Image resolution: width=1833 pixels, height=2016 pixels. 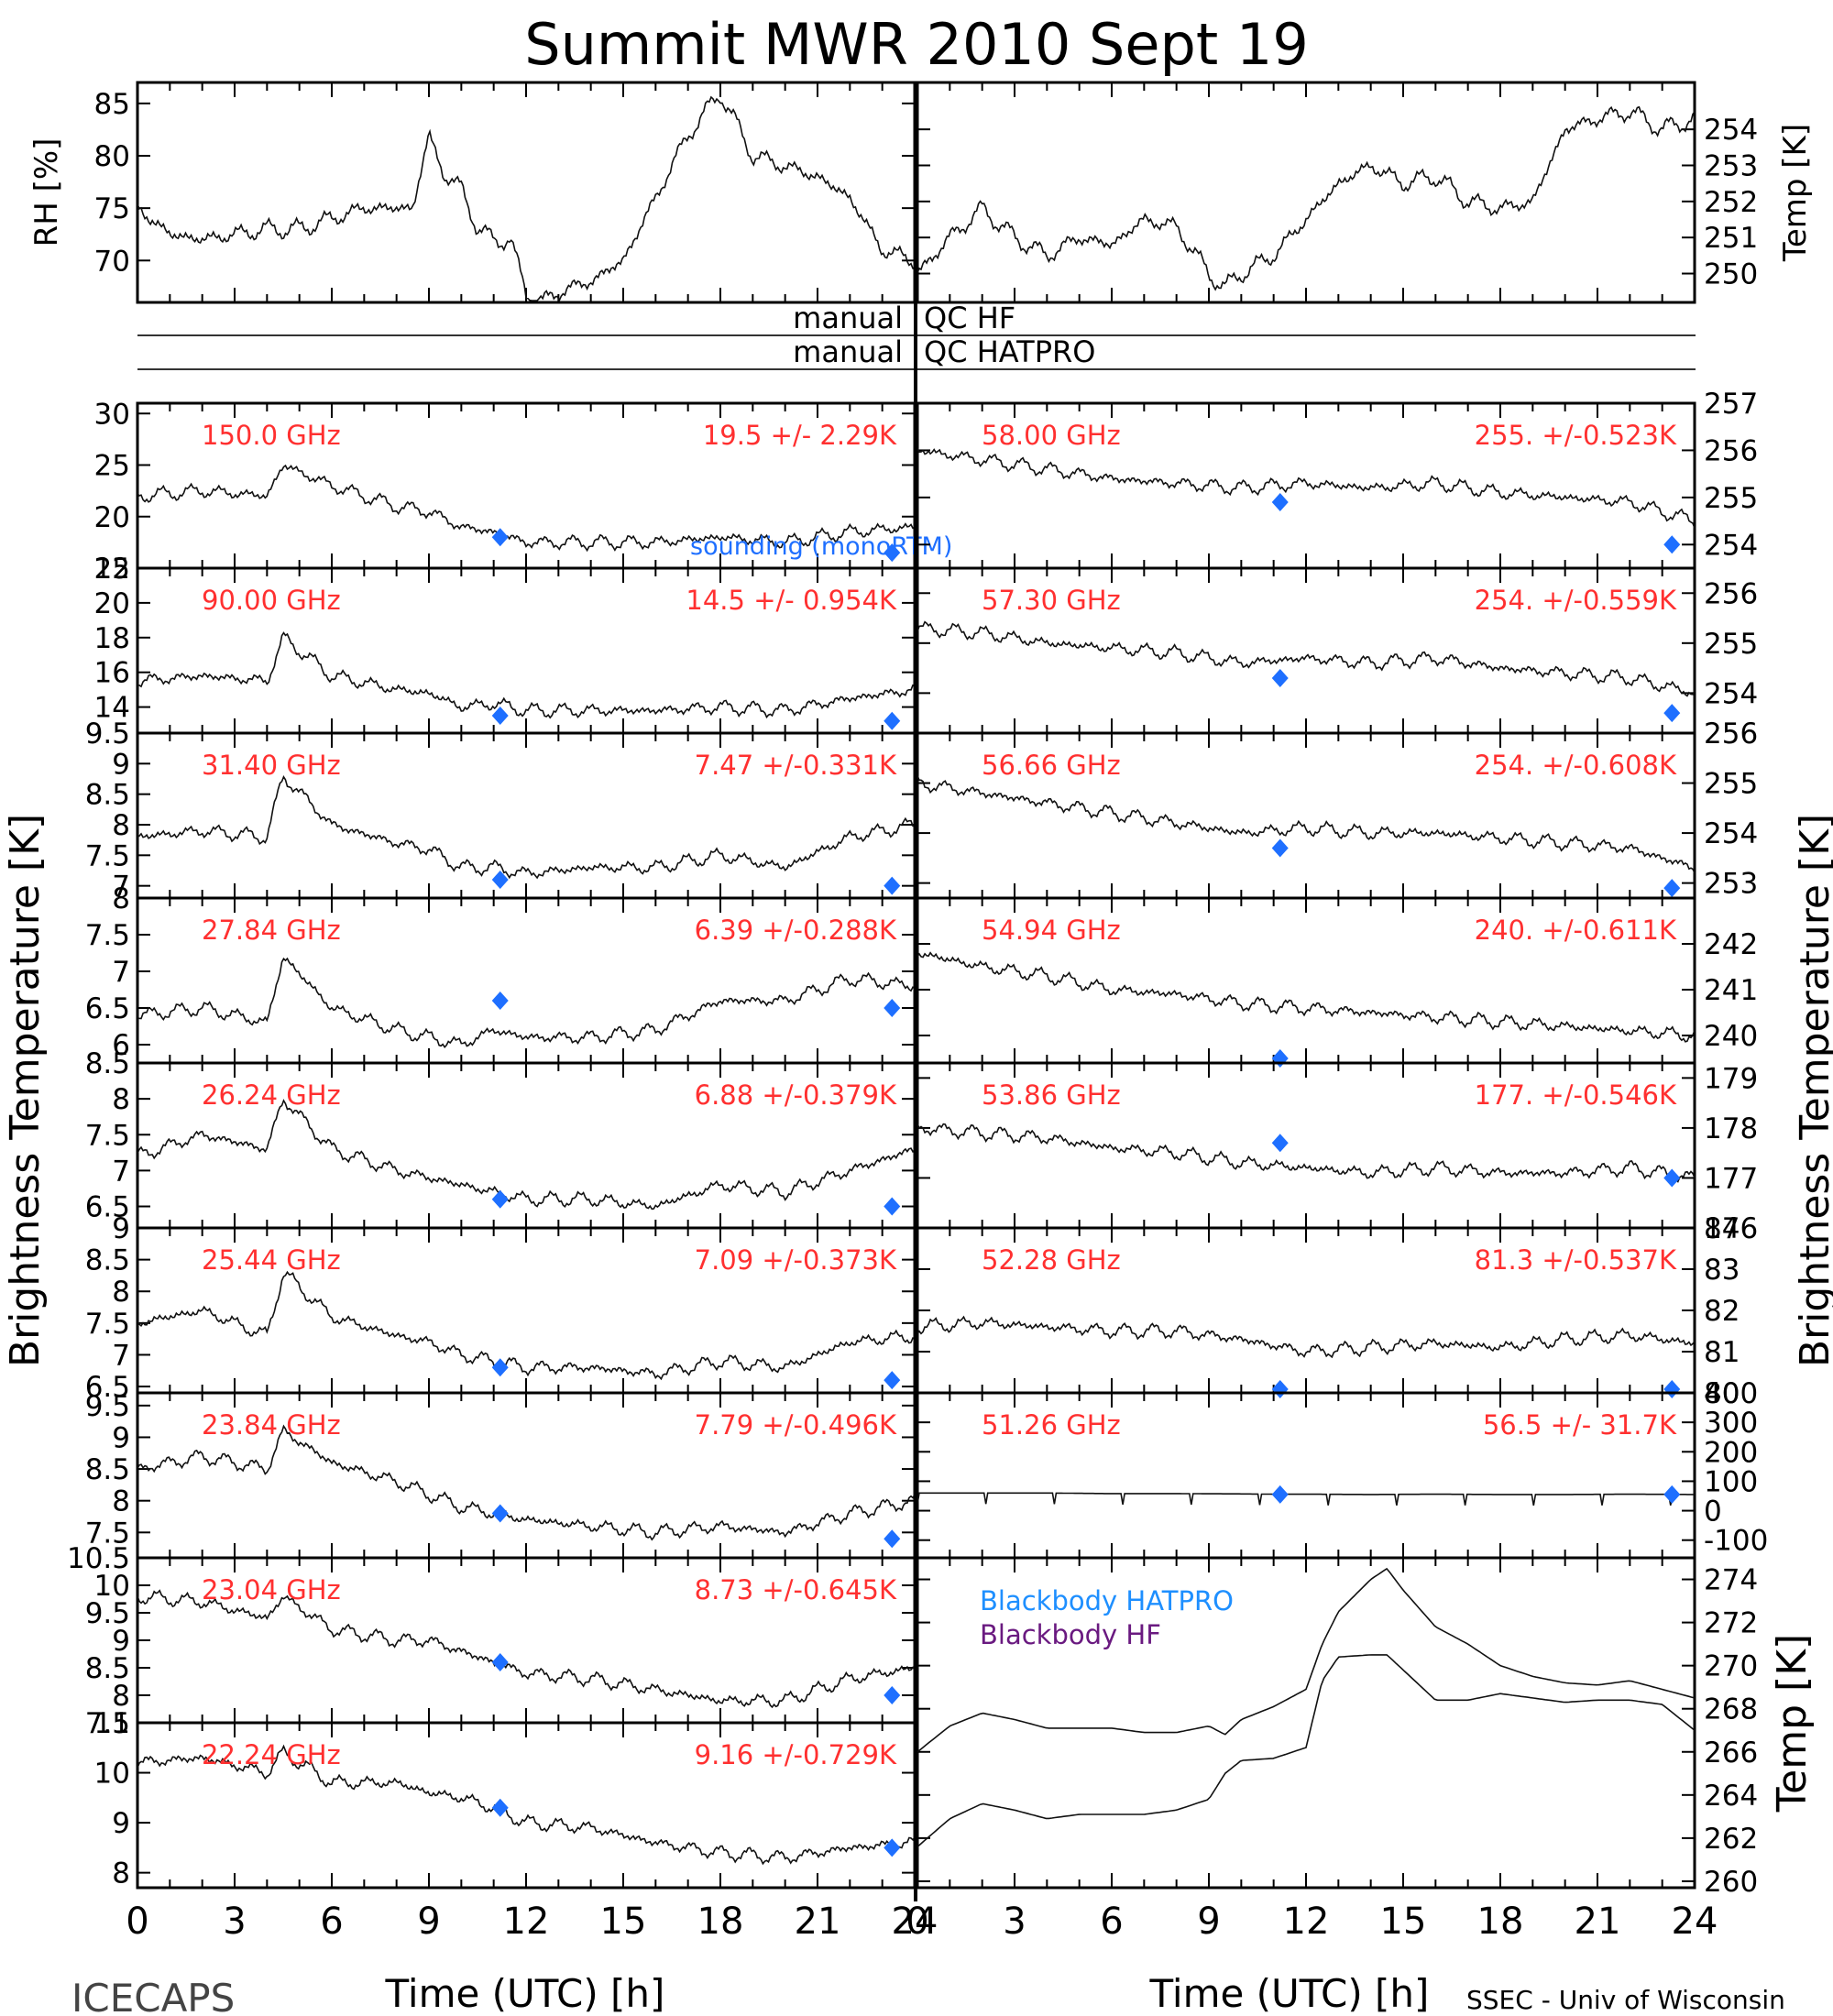 I want to click on channel-label: 25.44 GHz, so click(x=271, y=1260).